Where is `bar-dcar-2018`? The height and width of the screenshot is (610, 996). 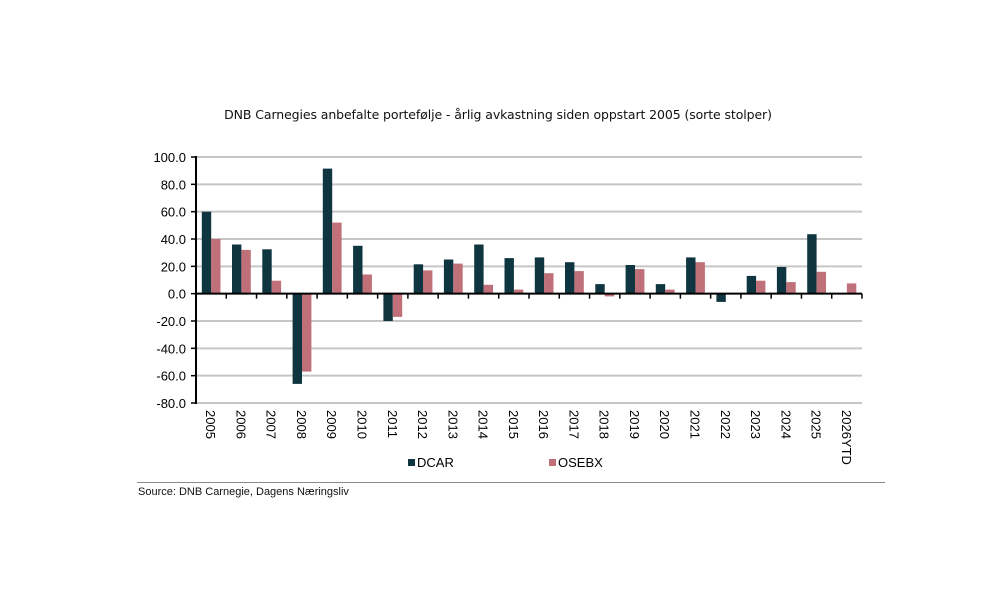 bar-dcar-2018 is located at coordinates (600, 289).